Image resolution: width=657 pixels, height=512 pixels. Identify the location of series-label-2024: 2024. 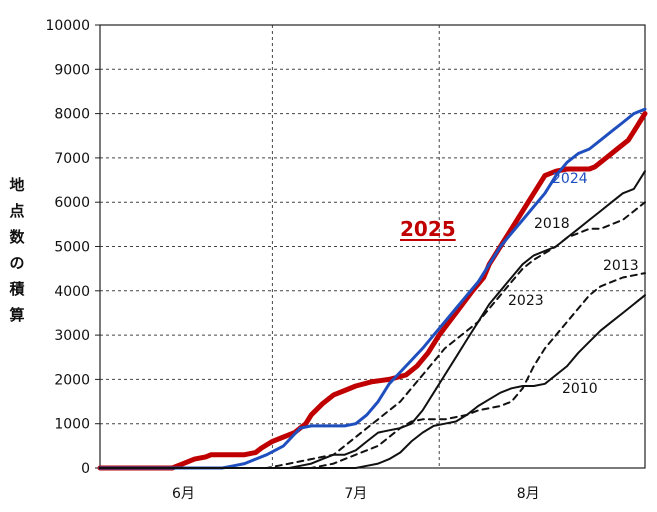
(570, 179).